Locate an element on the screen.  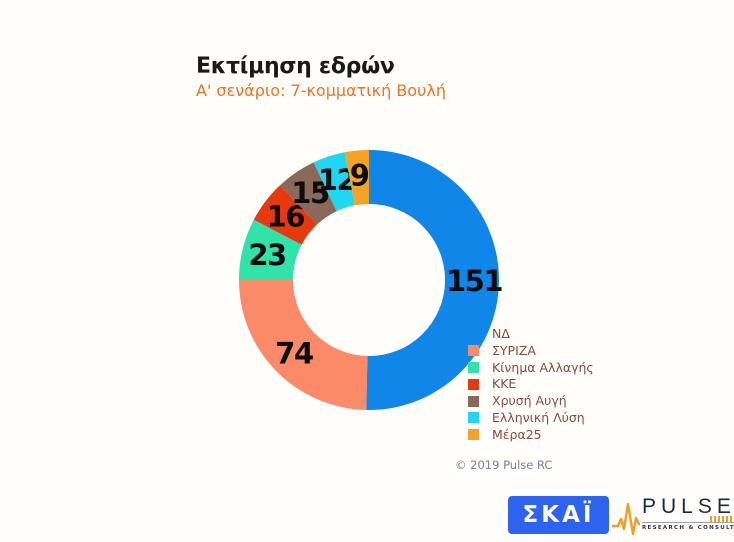
heartbeat-icon is located at coordinates (626, 519).